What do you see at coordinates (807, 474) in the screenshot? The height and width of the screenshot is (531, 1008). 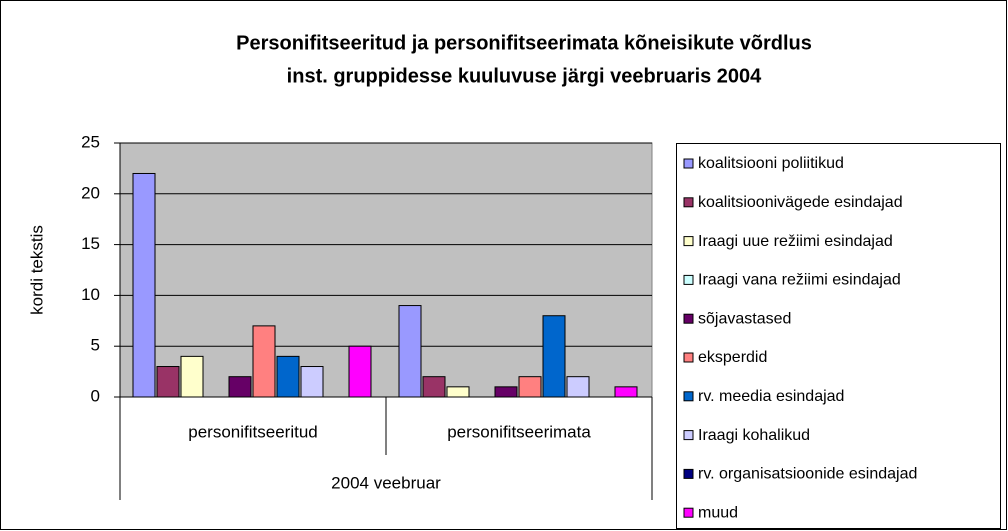 I see `legend-label: rv. organisatsioonide esindajad` at bounding box center [807, 474].